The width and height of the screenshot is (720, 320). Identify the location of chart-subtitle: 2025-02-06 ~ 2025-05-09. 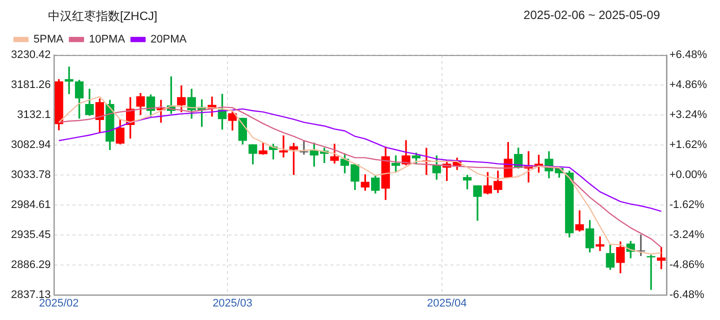
(592, 16).